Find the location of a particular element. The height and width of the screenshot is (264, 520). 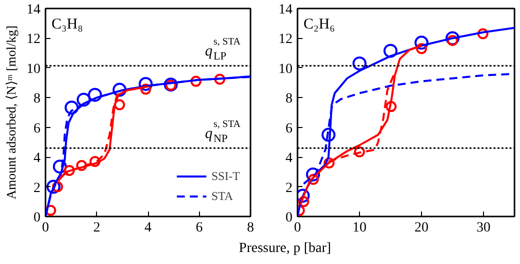

x-tick-label: 10 is located at coordinates (359, 228).